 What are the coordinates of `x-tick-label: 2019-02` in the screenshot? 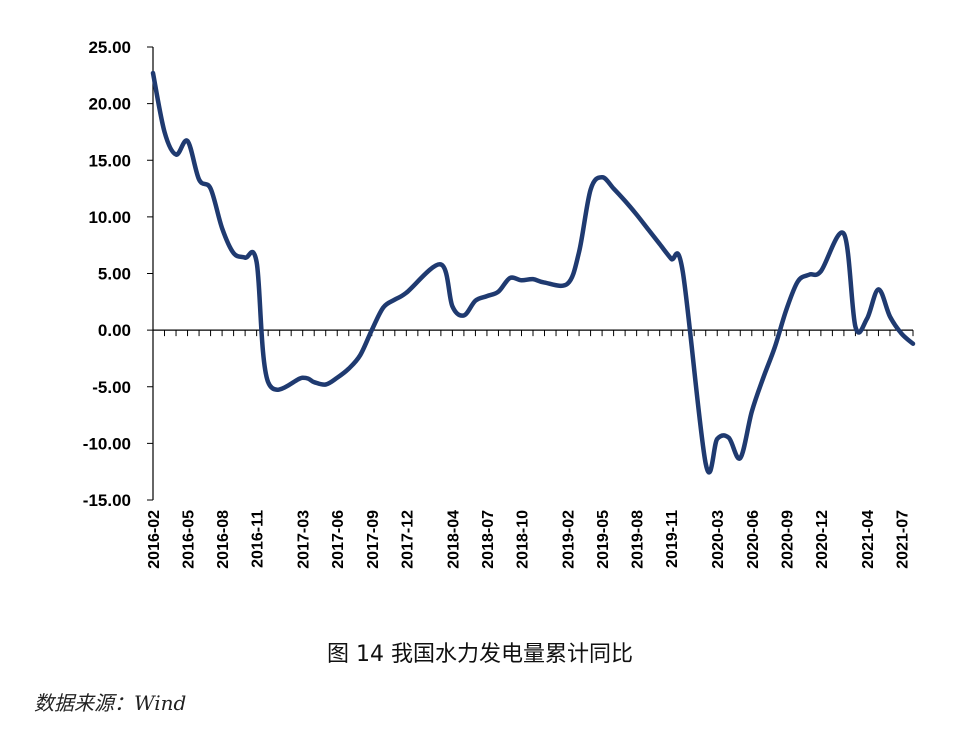 It's located at (569, 539).